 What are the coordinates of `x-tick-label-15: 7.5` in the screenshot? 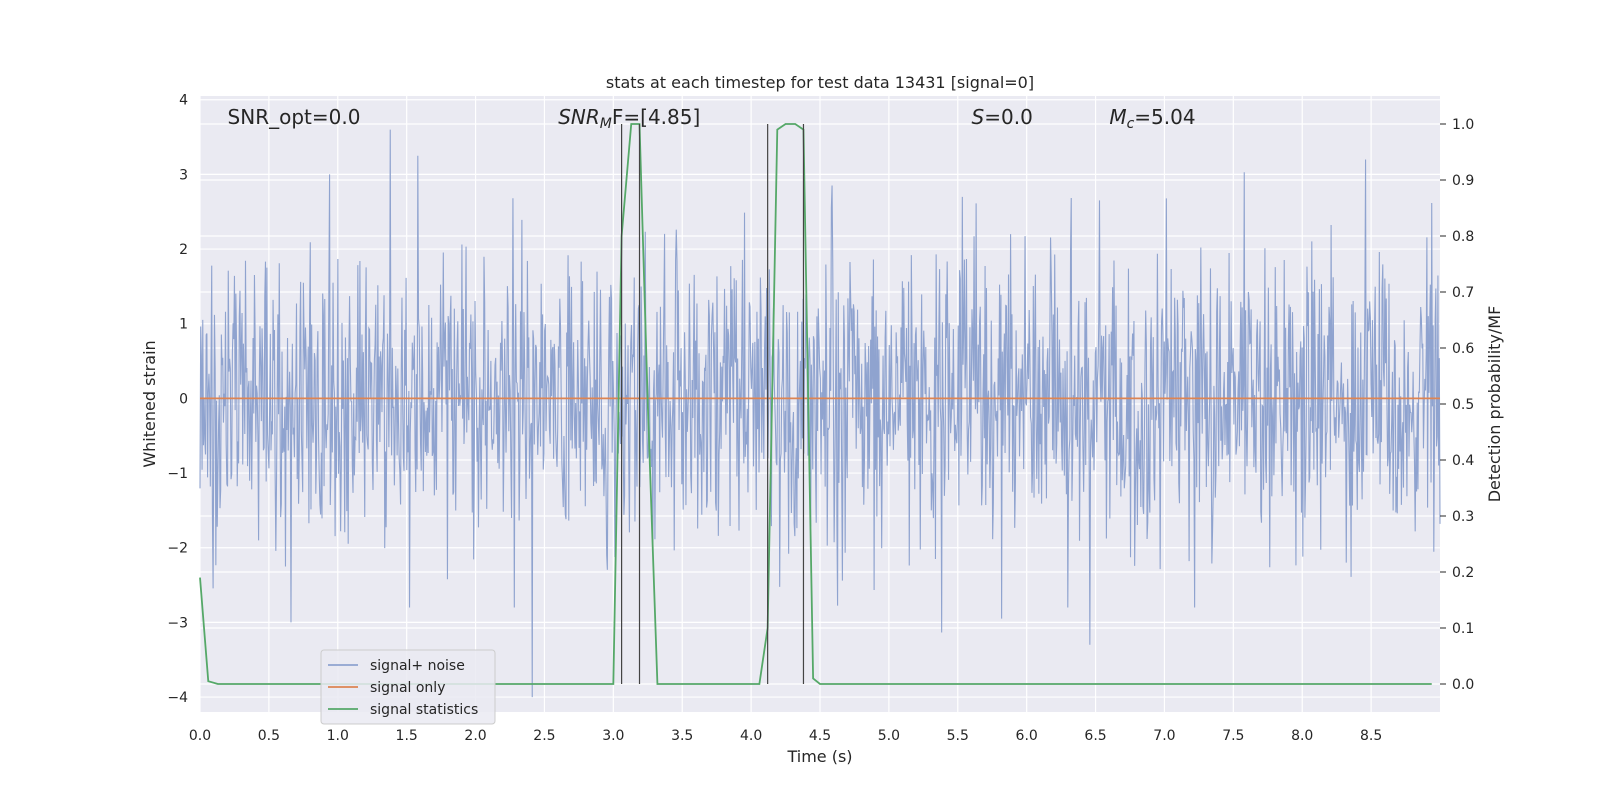 It's located at (1233, 736).